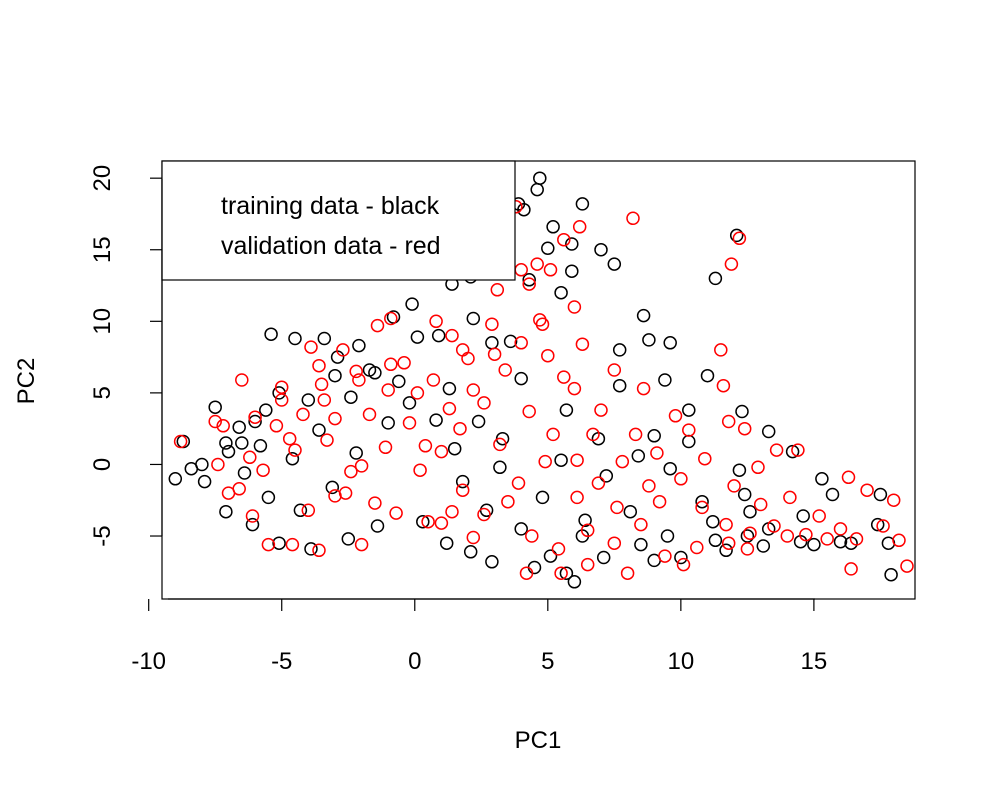  What do you see at coordinates (479, 636) in the screenshot?
I see `x-axis: -10 -5 0 5 10 15` at bounding box center [479, 636].